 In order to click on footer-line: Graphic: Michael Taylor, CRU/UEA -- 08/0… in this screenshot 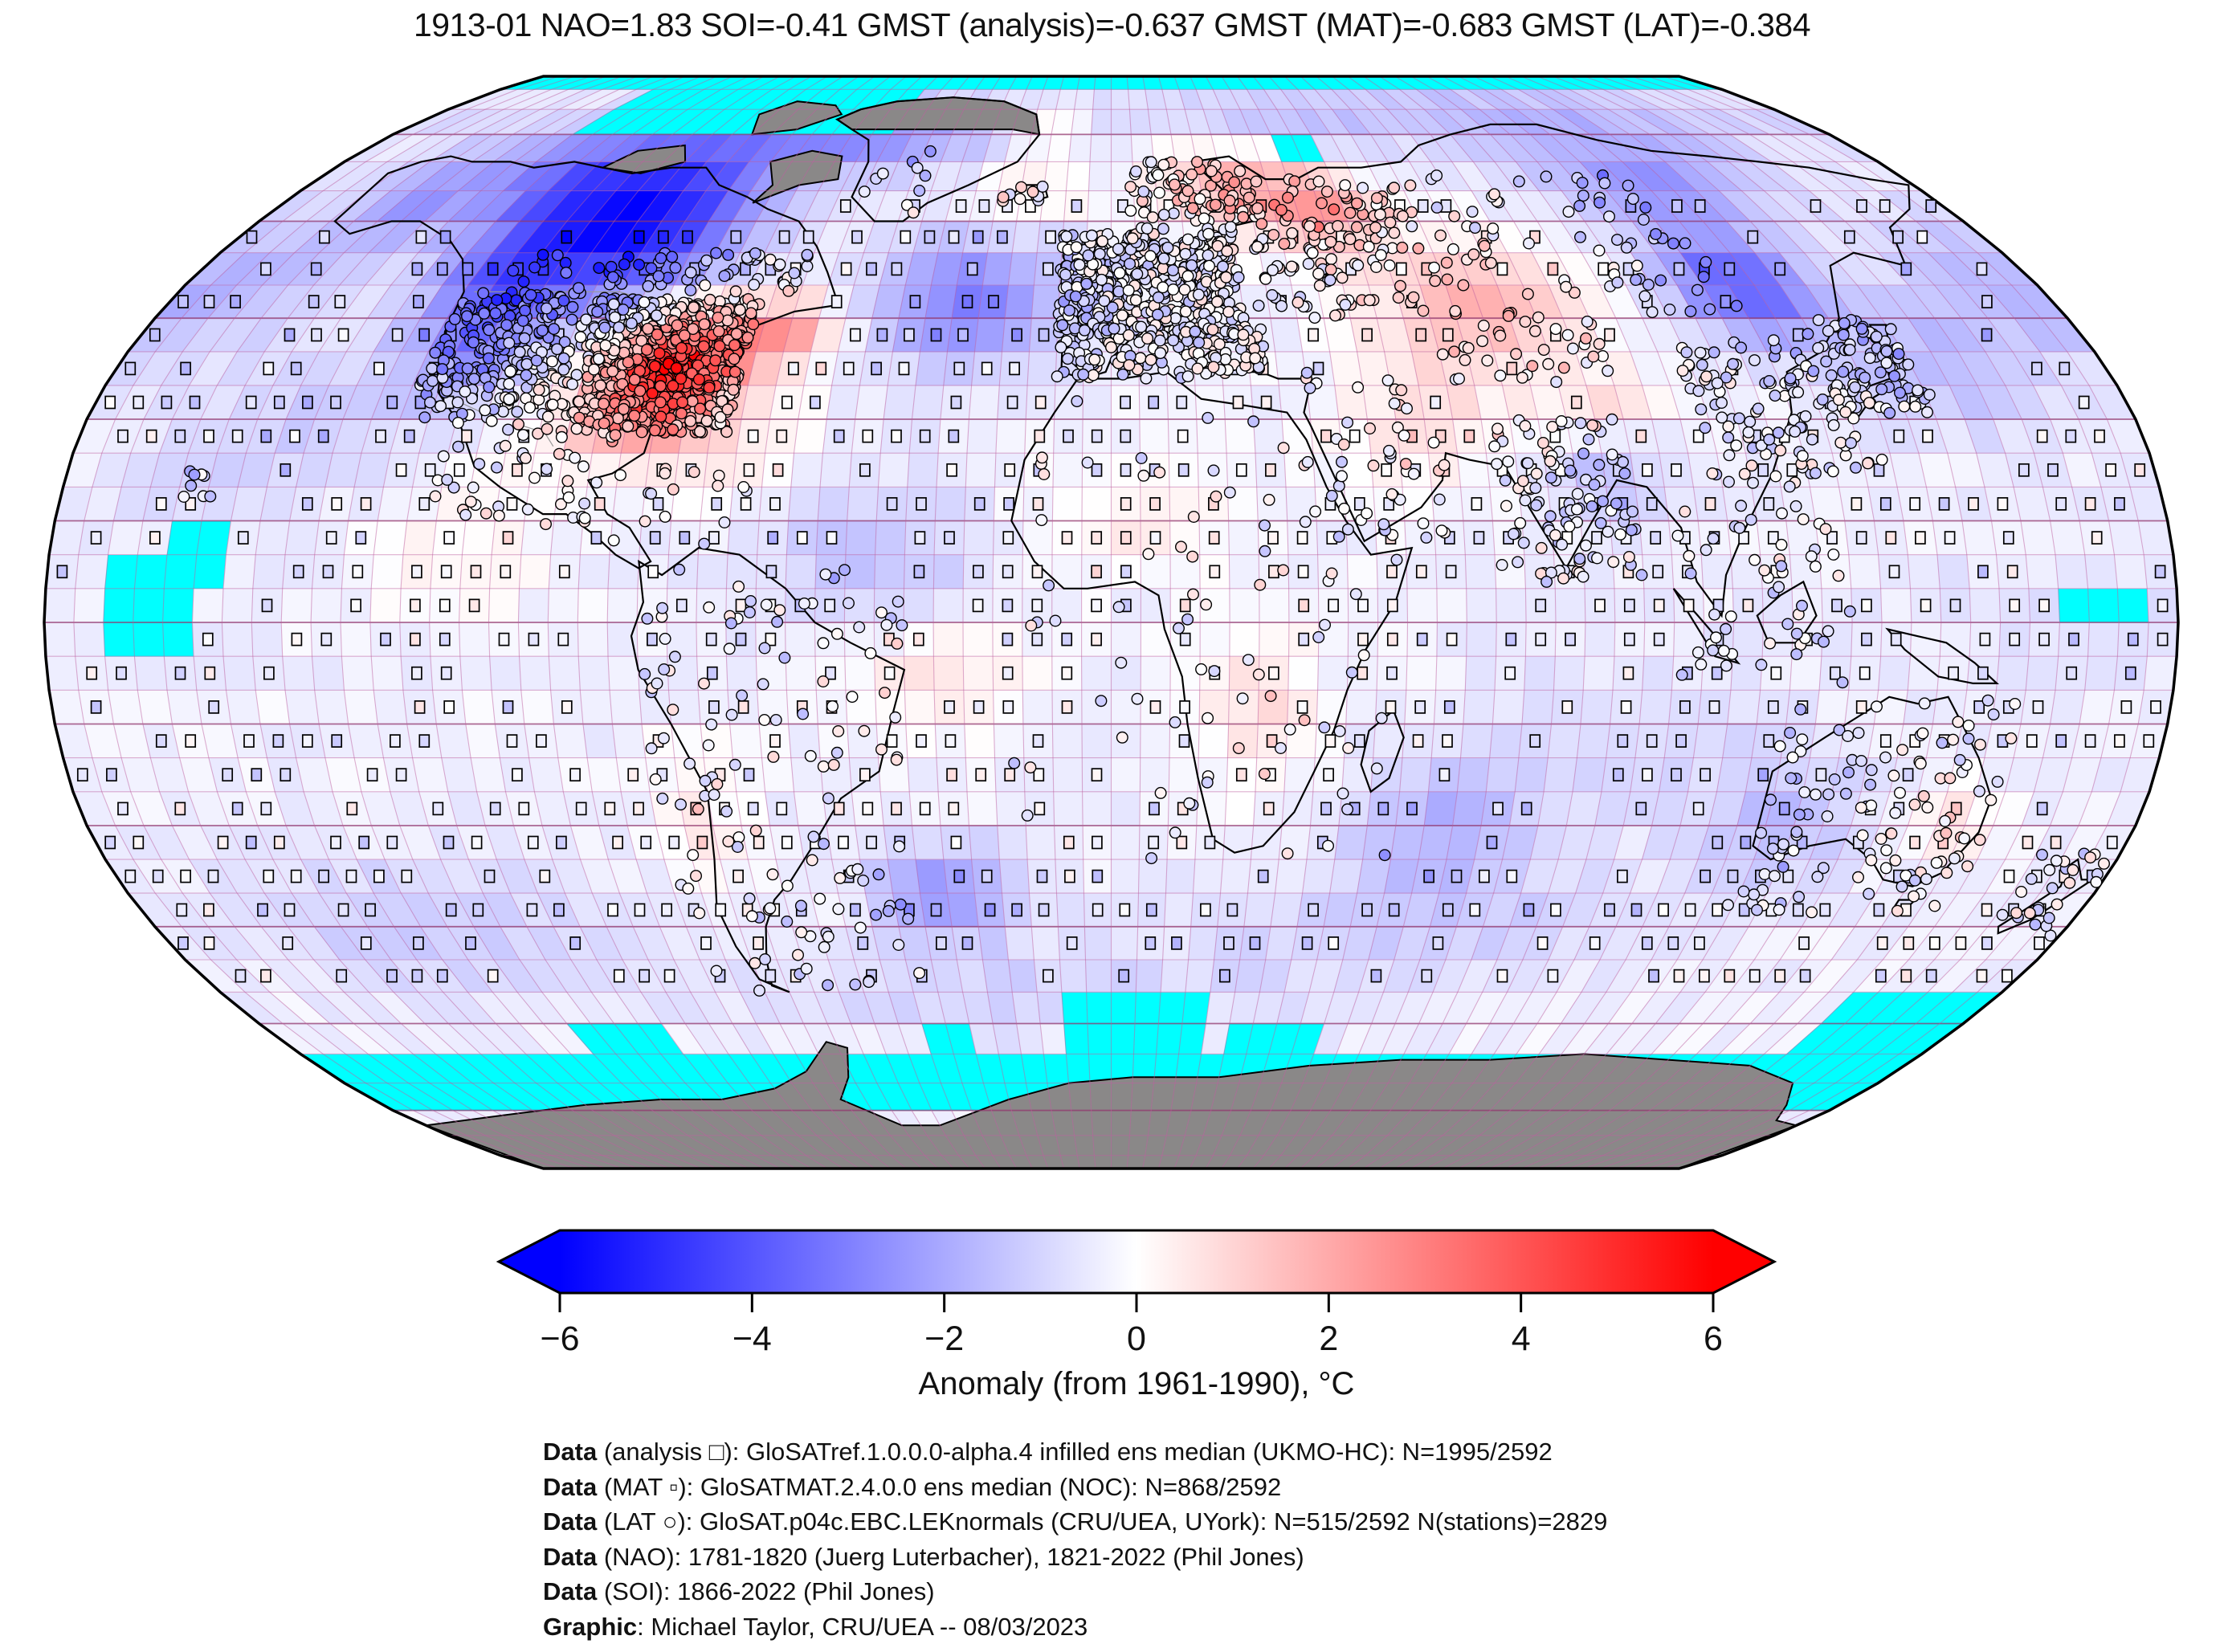, I will do `click(815, 1626)`.